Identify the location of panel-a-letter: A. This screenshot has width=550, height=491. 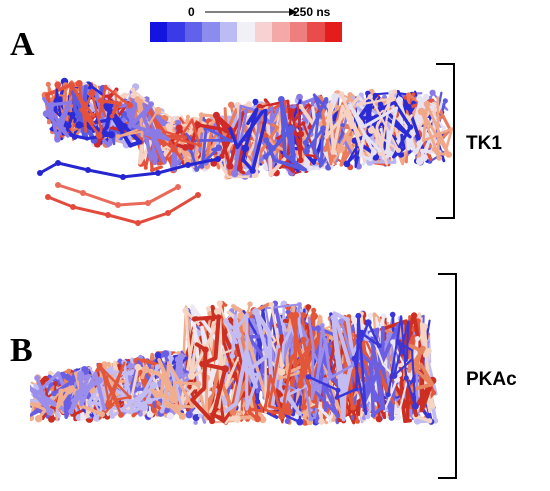
(22, 44).